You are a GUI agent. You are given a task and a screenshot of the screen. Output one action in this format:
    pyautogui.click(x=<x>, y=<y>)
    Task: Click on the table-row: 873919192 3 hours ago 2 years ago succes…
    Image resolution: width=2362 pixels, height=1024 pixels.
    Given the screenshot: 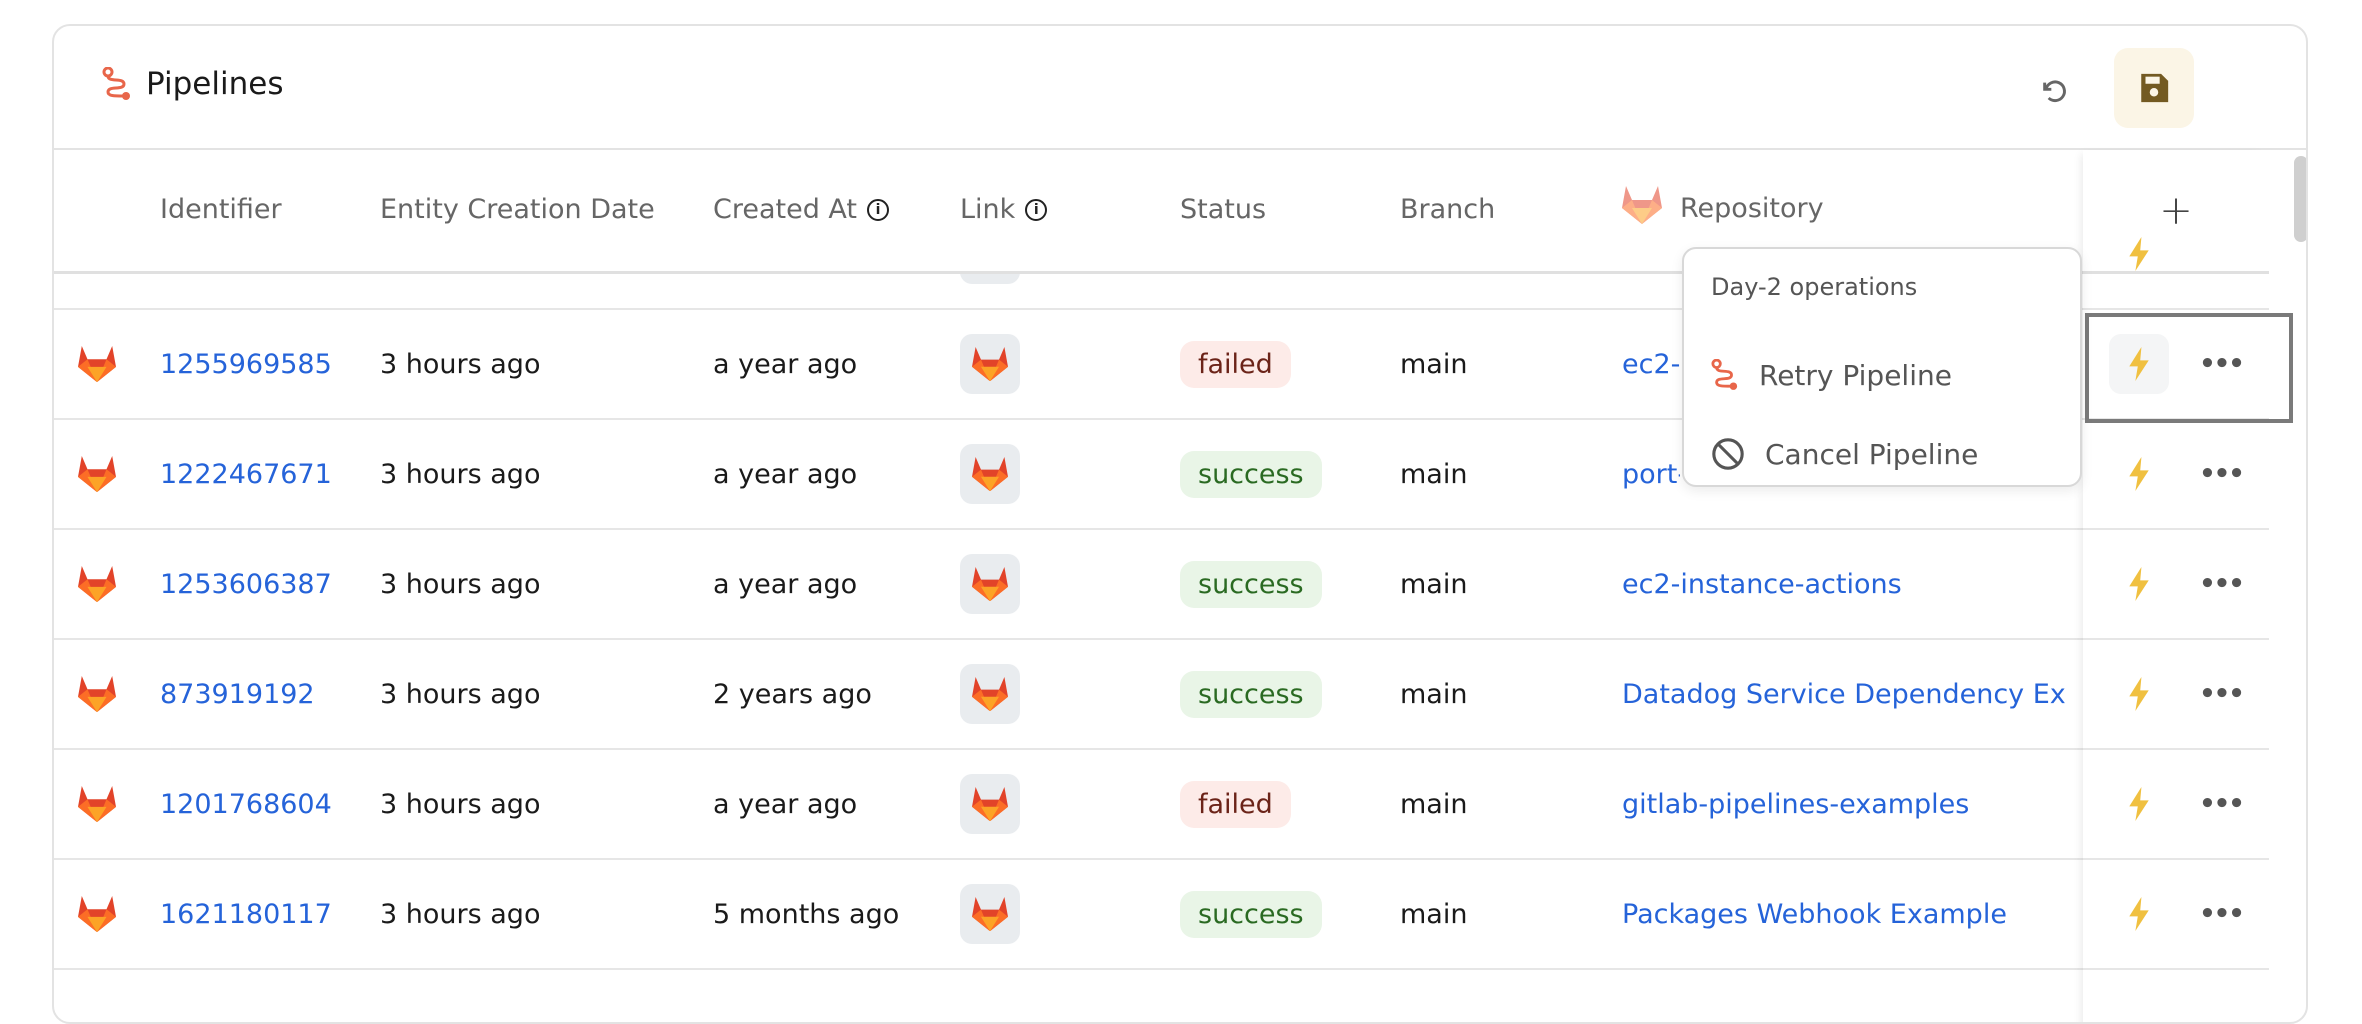 What is the action you would take?
    pyautogui.click(x=1069, y=695)
    